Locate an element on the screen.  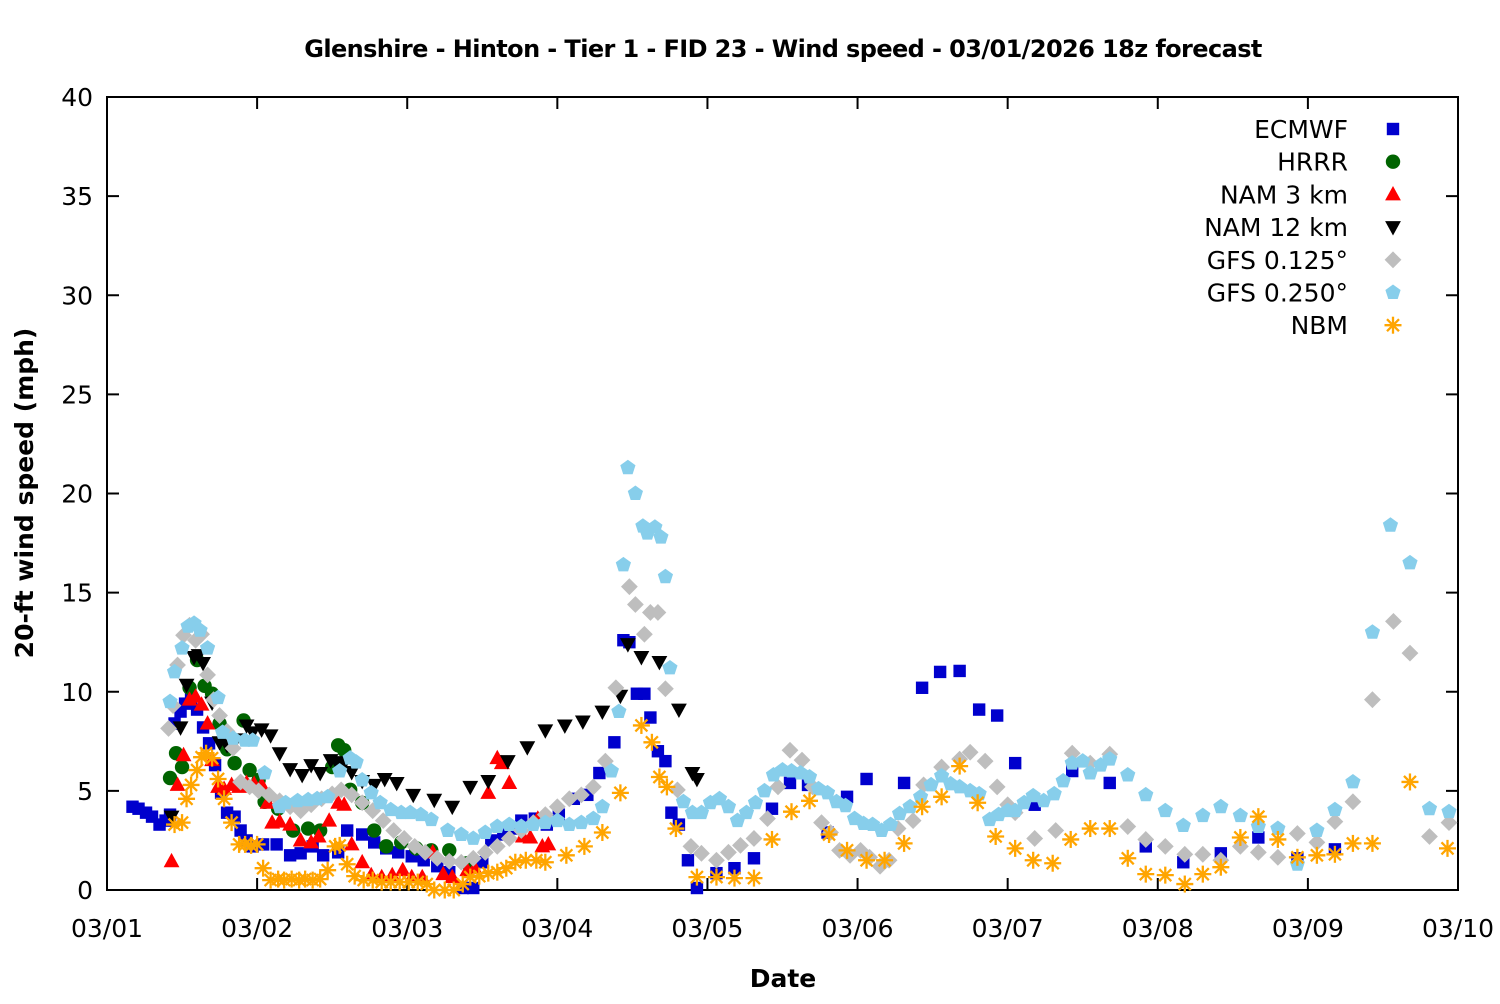
y-tick-label: 25 is located at coordinates (77, 394).